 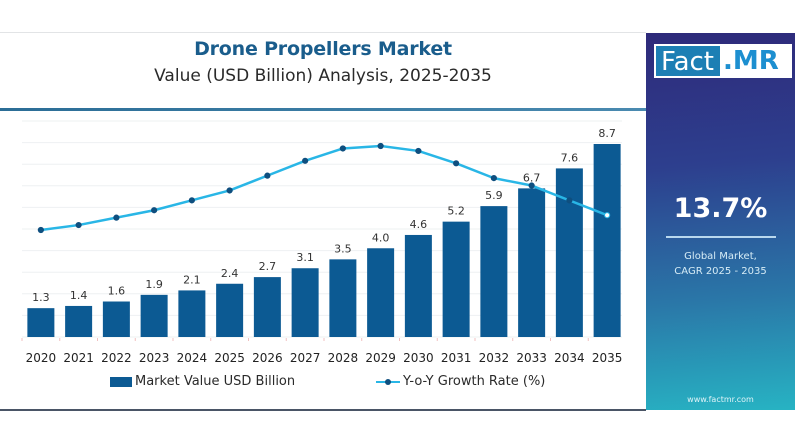 What do you see at coordinates (607, 215) in the screenshot?
I see `growth-point-2035` at bounding box center [607, 215].